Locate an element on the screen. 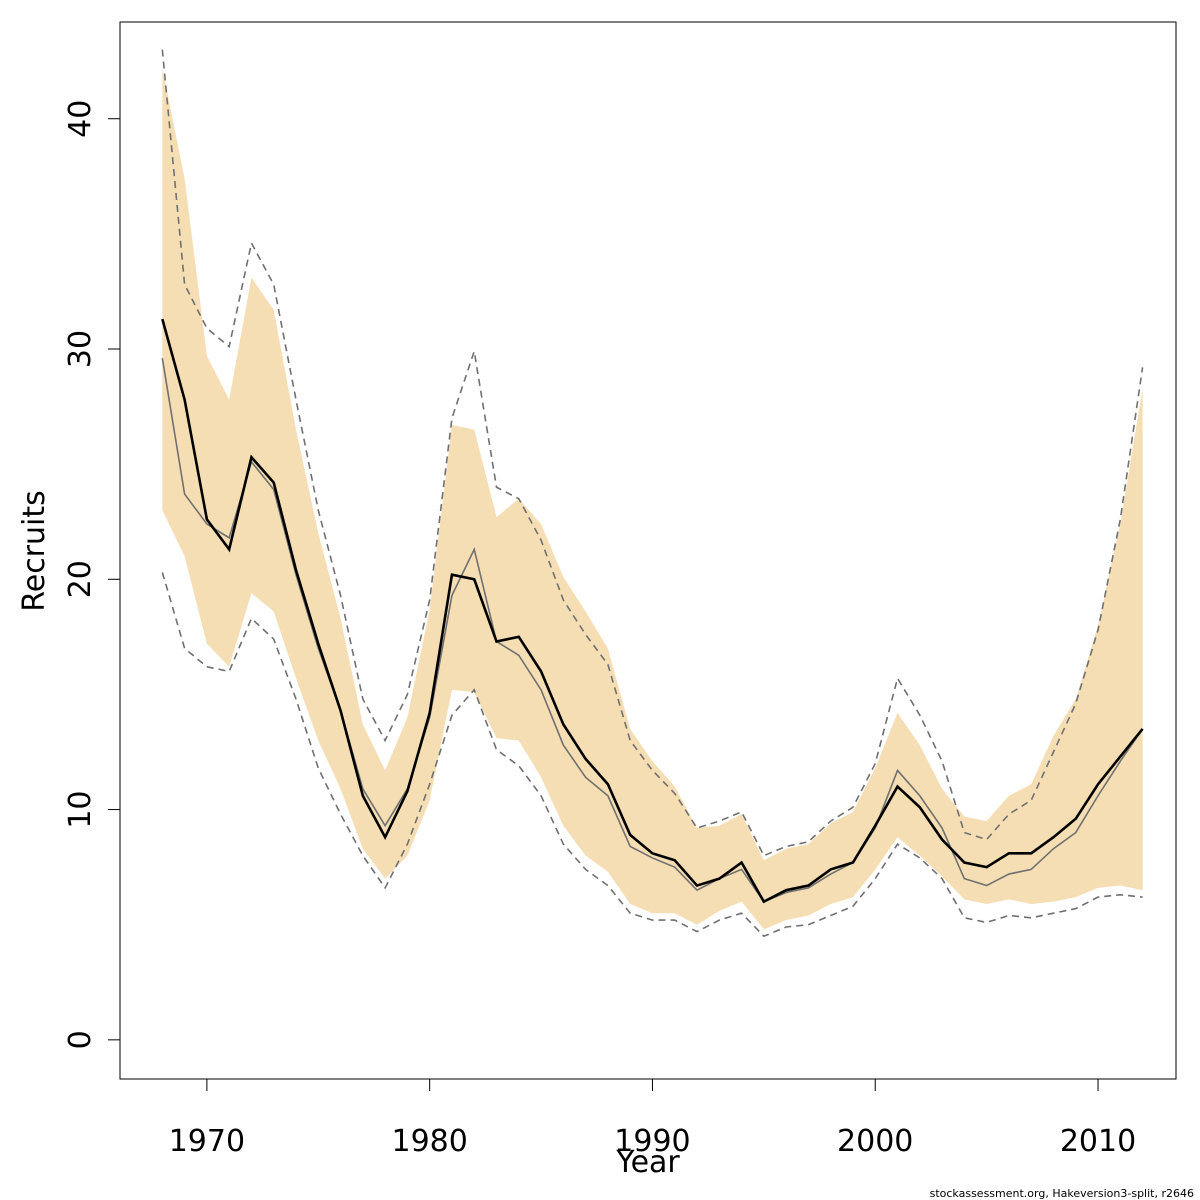 The width and height of the screenshot is (1200, 1200). x-tick-label: 1980 is located at coordinates (429, 1141).